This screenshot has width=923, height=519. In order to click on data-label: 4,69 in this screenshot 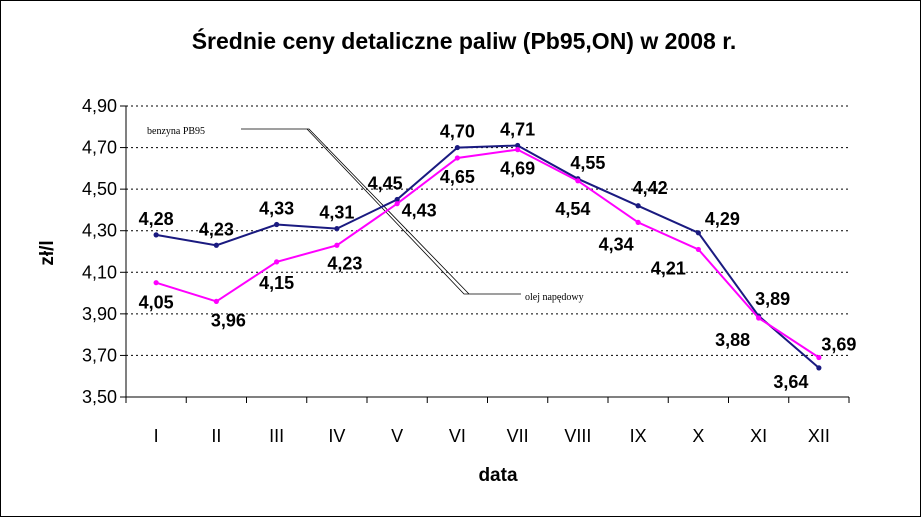, I will do `click(517, 169)`.